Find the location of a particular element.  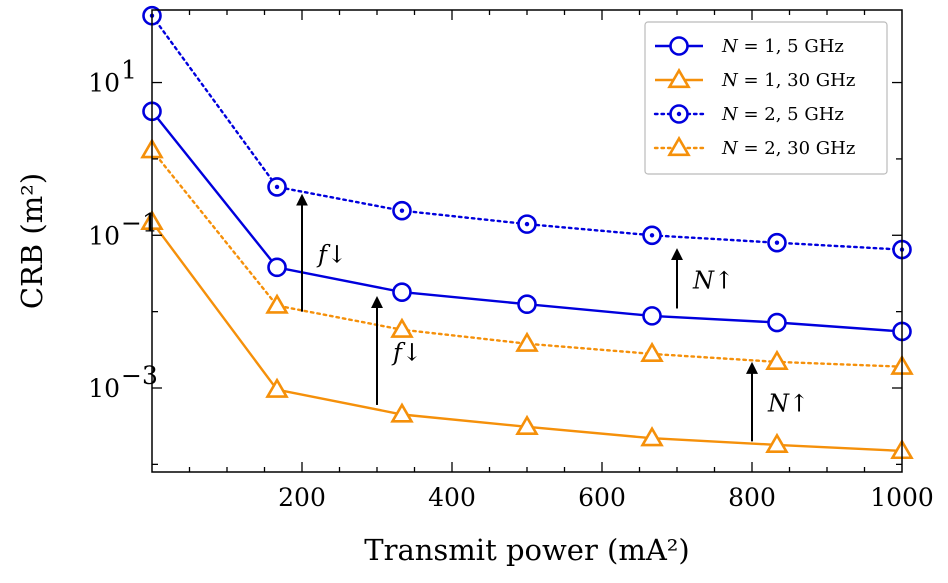

legend-box is located at coordinates (766, 98).